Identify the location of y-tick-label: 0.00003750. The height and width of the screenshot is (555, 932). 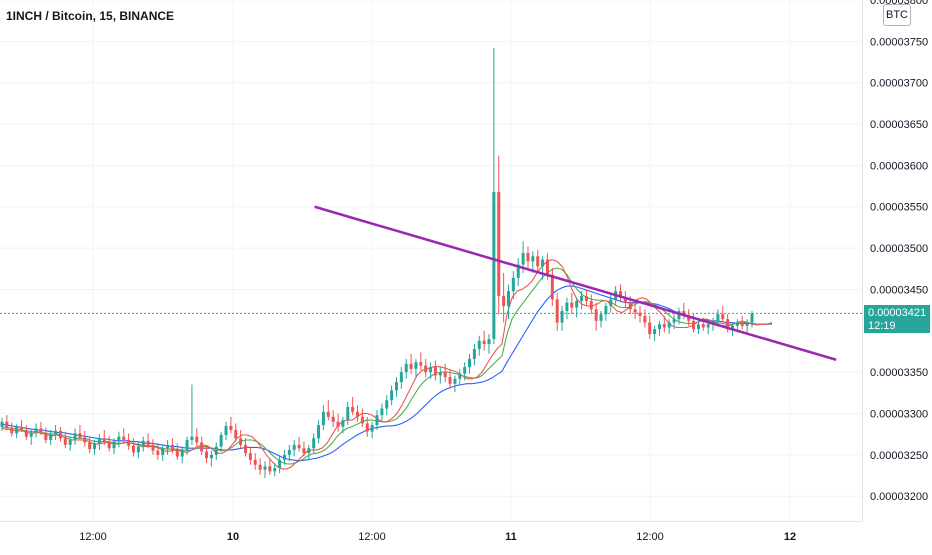
(899, 42).